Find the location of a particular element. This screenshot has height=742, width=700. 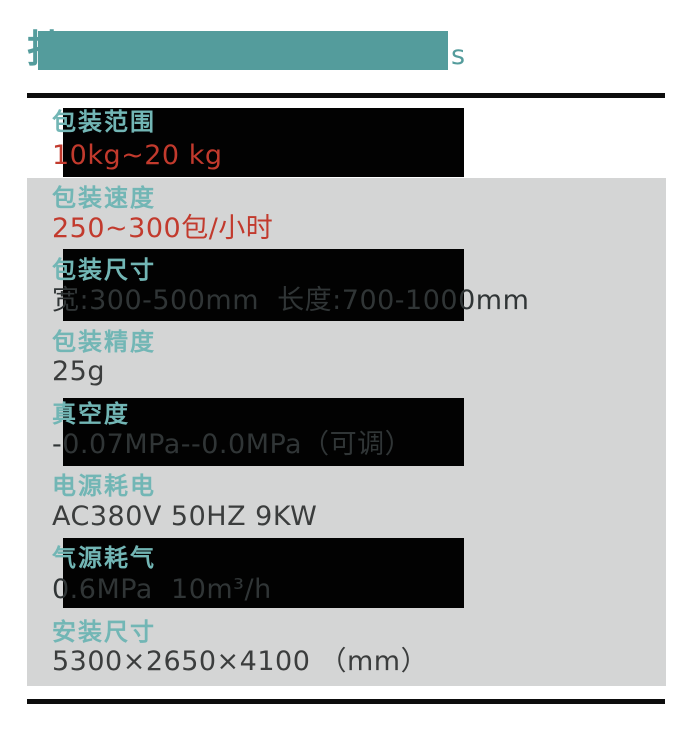

title-highlight-block is located at coordinates (243, 50).